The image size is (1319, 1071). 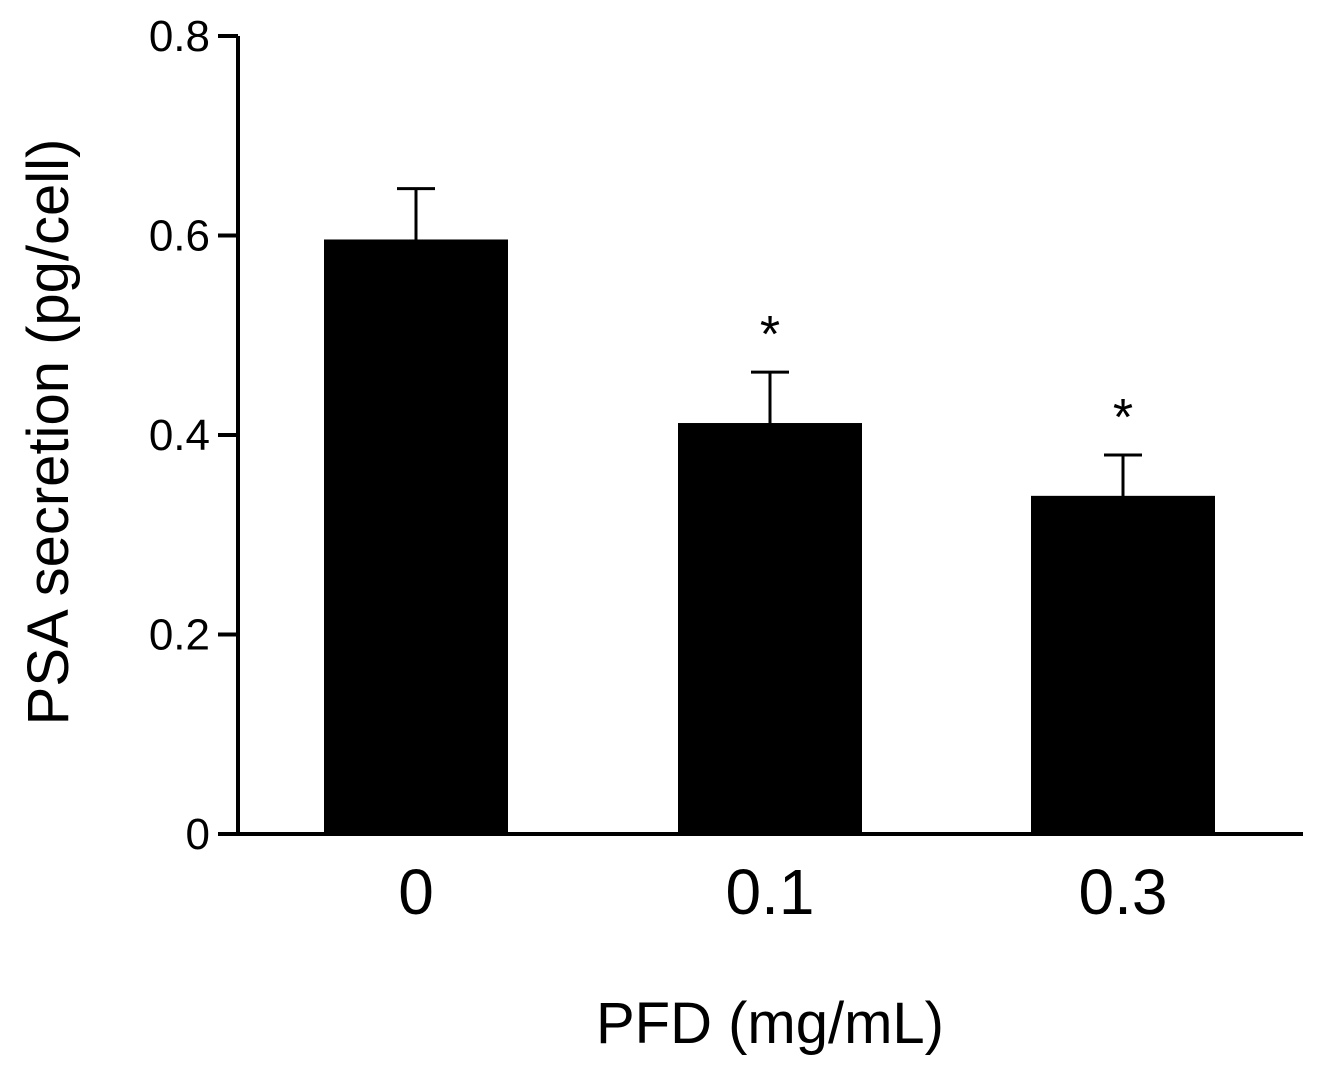 What do you see at coordinates (416, 892) in the screenshot?
I see `x-tick-label: 0` at bounding box center [416, 892].